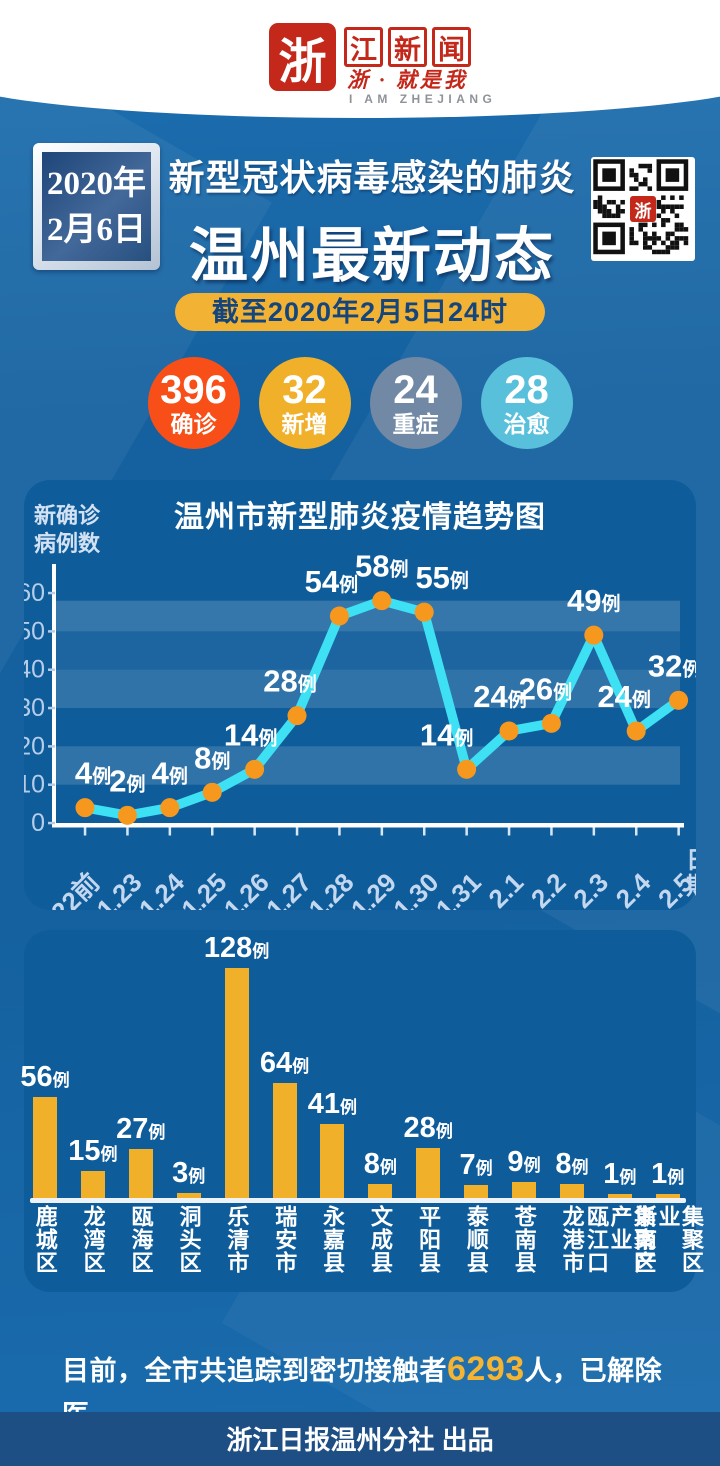  Describe the element at coordinates (290, 681) in the screenshot. I see `data-point-label: 28例` at that location.